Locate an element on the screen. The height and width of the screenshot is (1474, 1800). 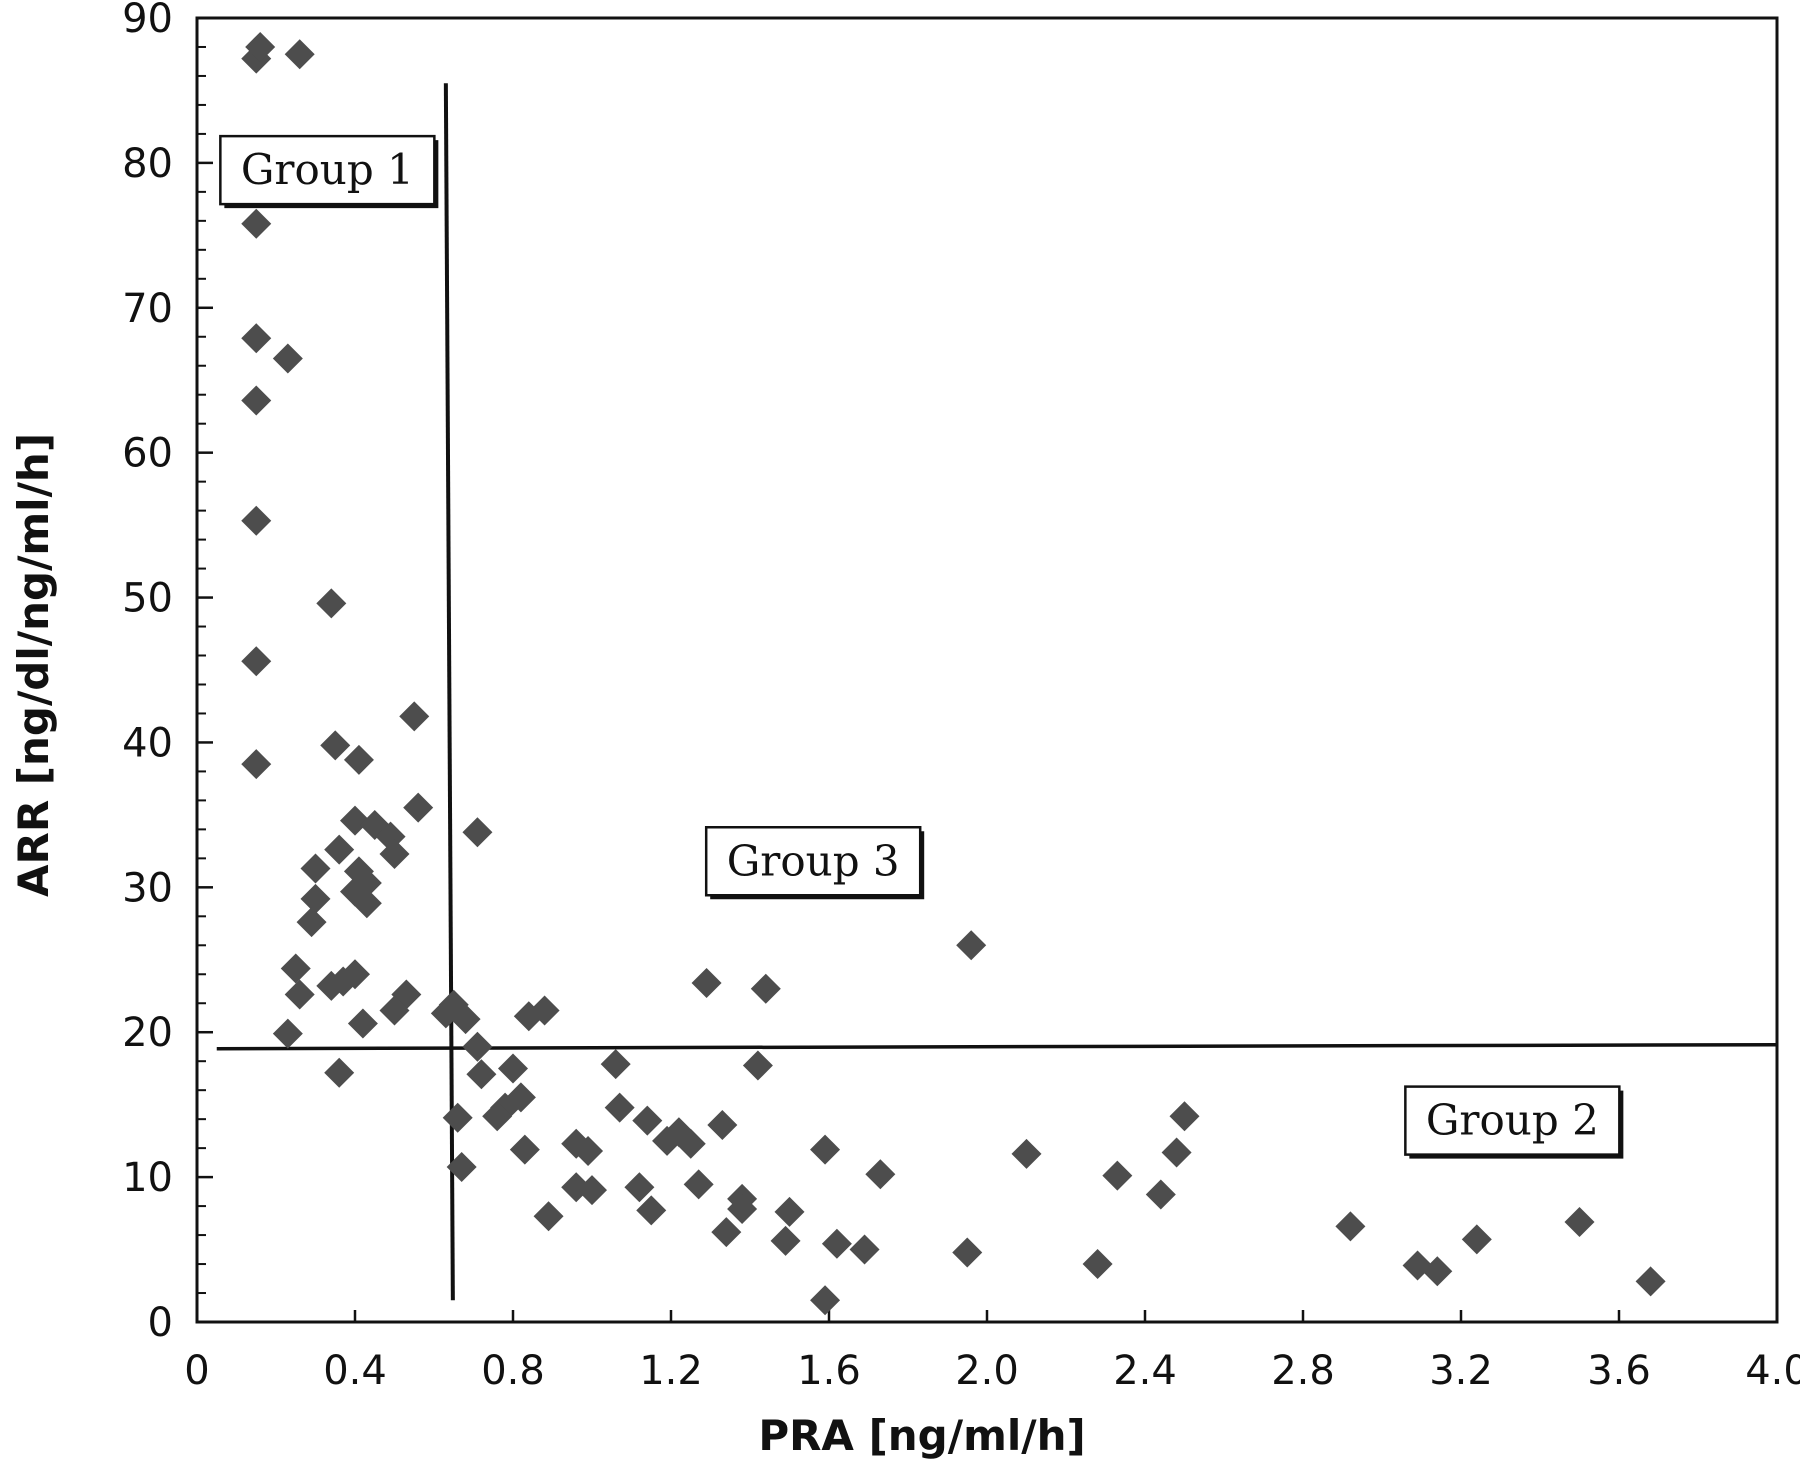
y-tick-label: 80 is located at coordinates (147, 164).